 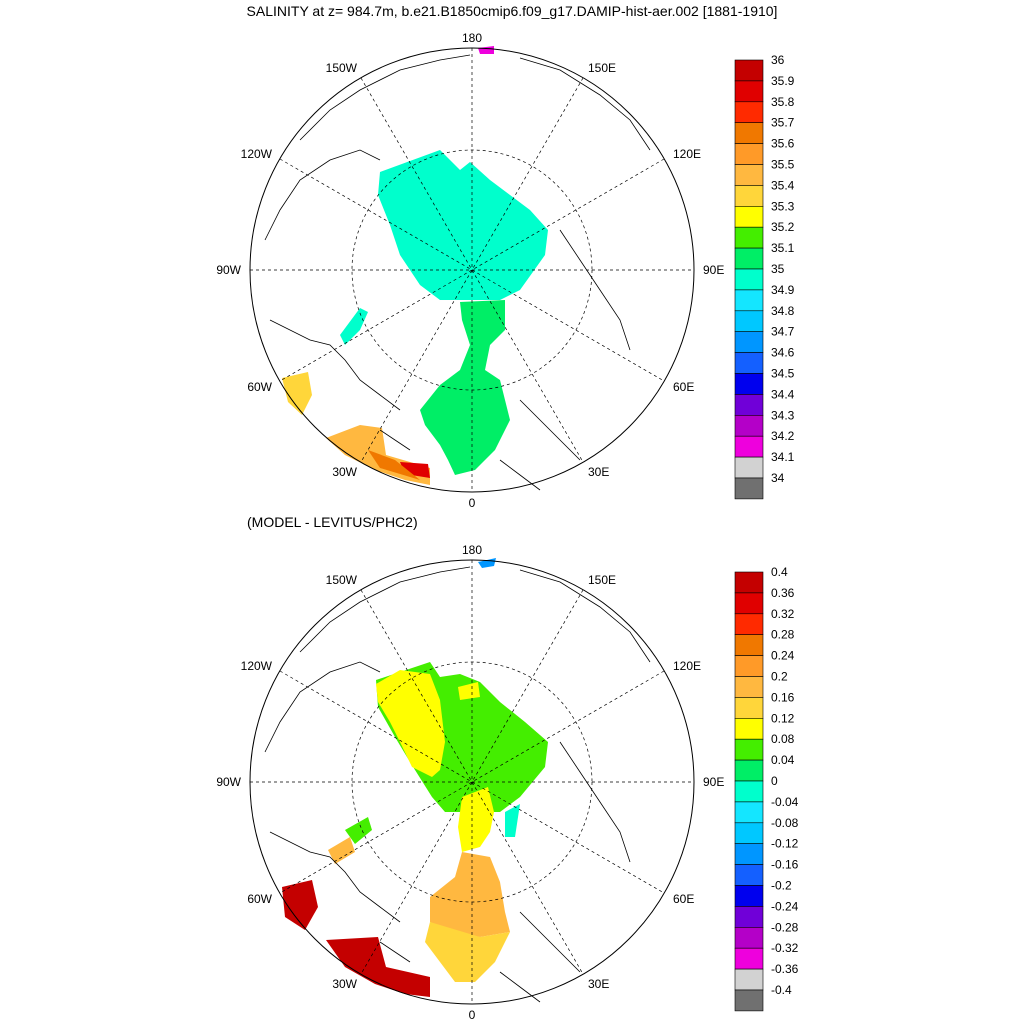 I want to click on colorbar-label: 0.32, so click(x=783, y=614).